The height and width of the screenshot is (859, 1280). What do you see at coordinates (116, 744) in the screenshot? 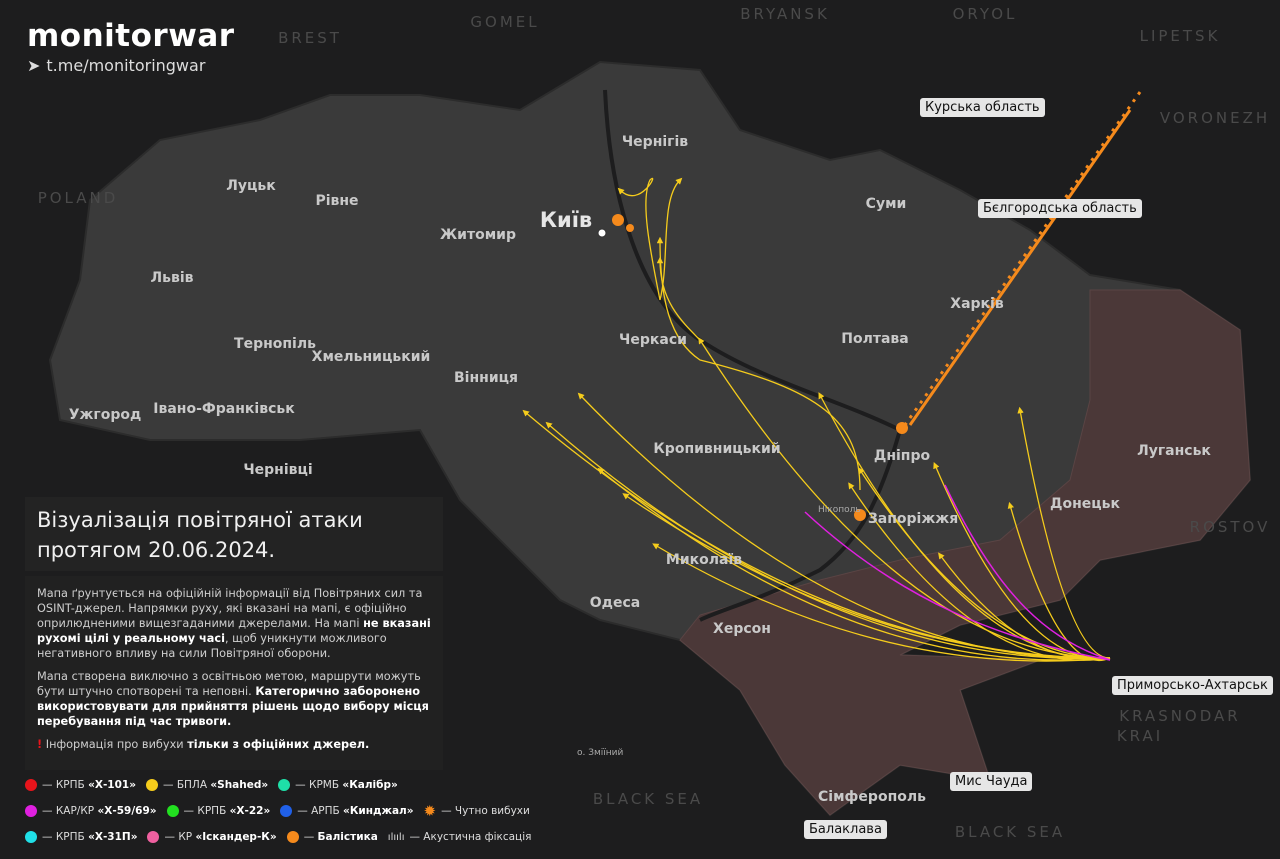
I see `text: Інформація про вибухи` at bounding box center [116, 744].